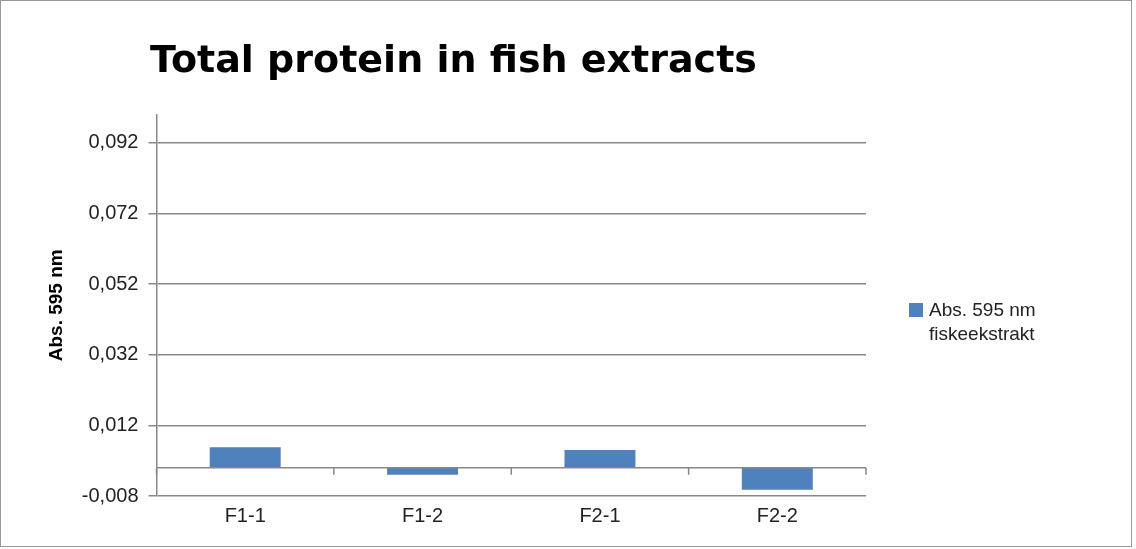 The width and height of the screenshot is (1136, 549). What do you see at coordinates (777, 514) in the screenshot?
I see `x-tick-label: F2-2` at bounding box center [777, 514].